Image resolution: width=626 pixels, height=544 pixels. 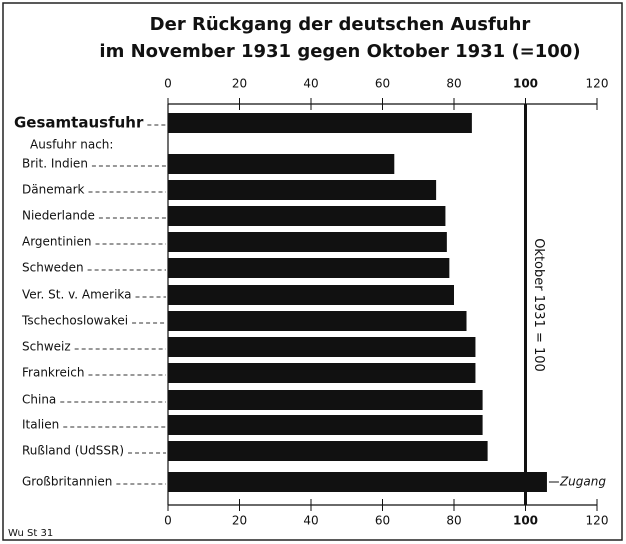 What do you see at coordinates (73, 451) in the screenshot?
I see `y-tick-label: Rußland (UdSSR)` at bounding box center [73, 451].